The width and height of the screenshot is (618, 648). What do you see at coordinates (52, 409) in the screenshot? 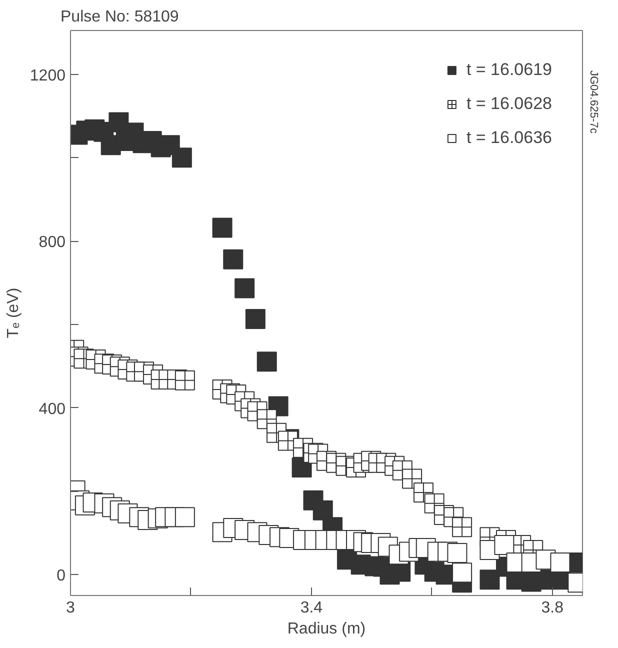
I see `y-tick-label: 400` at bounding box center [52, 409].